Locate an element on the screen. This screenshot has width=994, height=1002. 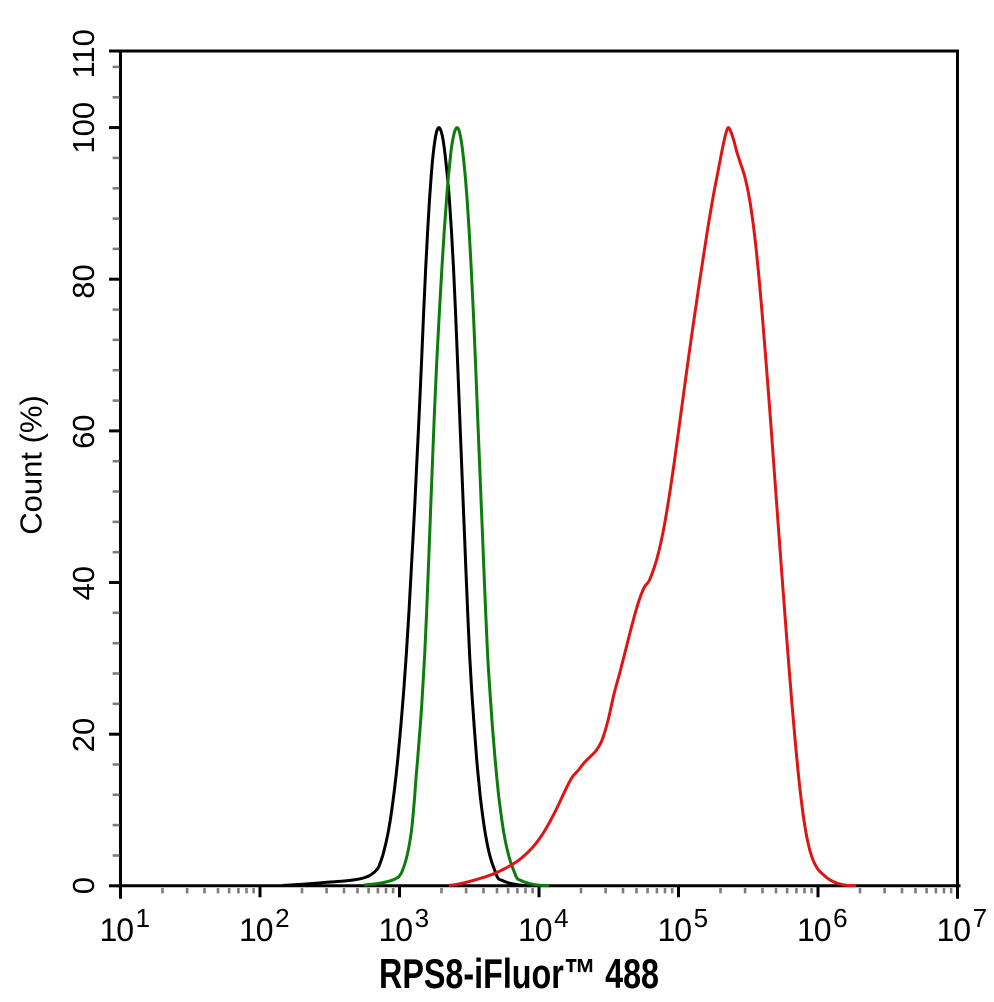
svg-text: 110 is located at coordinates (83, 53).